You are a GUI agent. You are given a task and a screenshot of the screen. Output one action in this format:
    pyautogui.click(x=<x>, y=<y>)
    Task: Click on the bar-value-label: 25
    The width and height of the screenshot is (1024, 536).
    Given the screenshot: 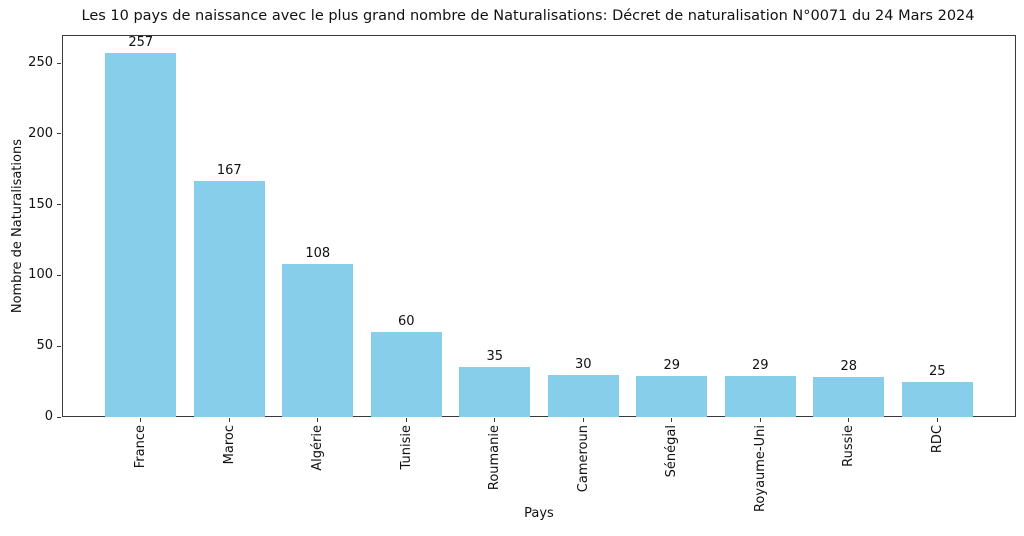 What is the action you would take?
    pyautogui.click(x=937, y=371)
    